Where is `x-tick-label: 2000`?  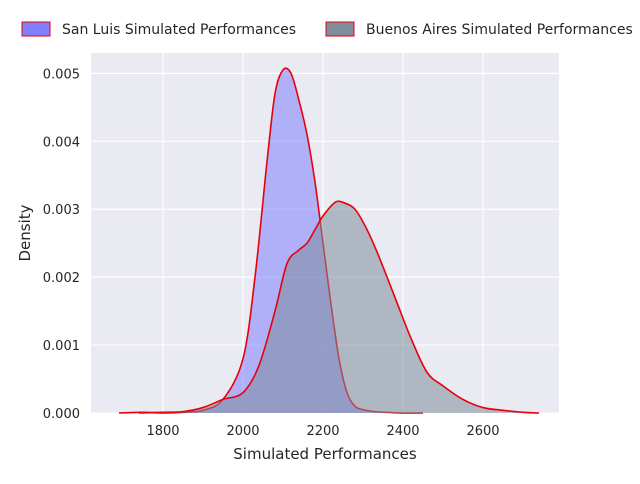
x-tick-label: 2000 is located at coordinates (242, 431).